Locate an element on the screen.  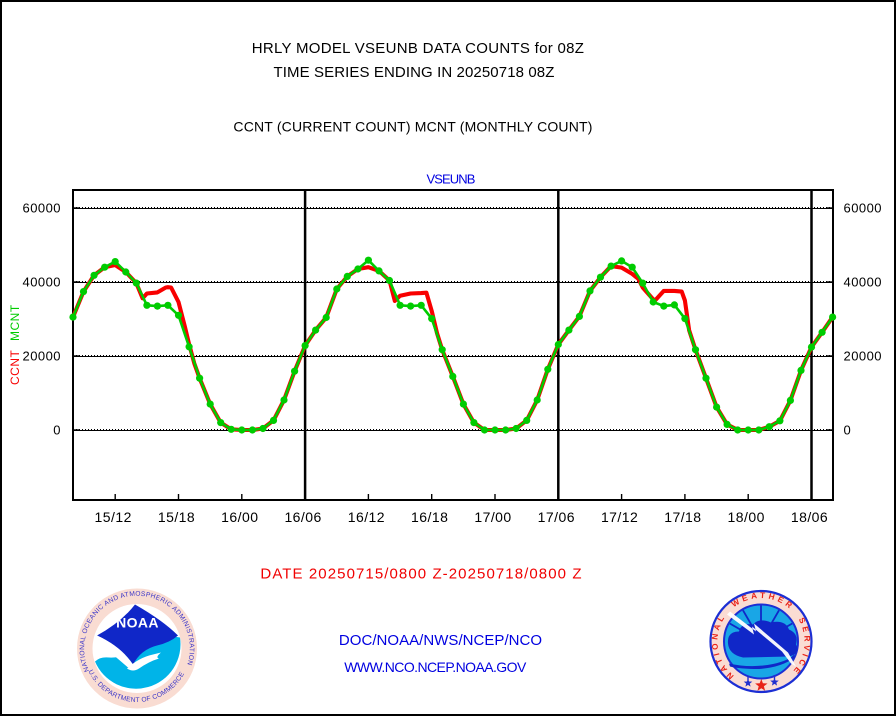
svg-text: 16/12 is located at coordinates (366, 517).